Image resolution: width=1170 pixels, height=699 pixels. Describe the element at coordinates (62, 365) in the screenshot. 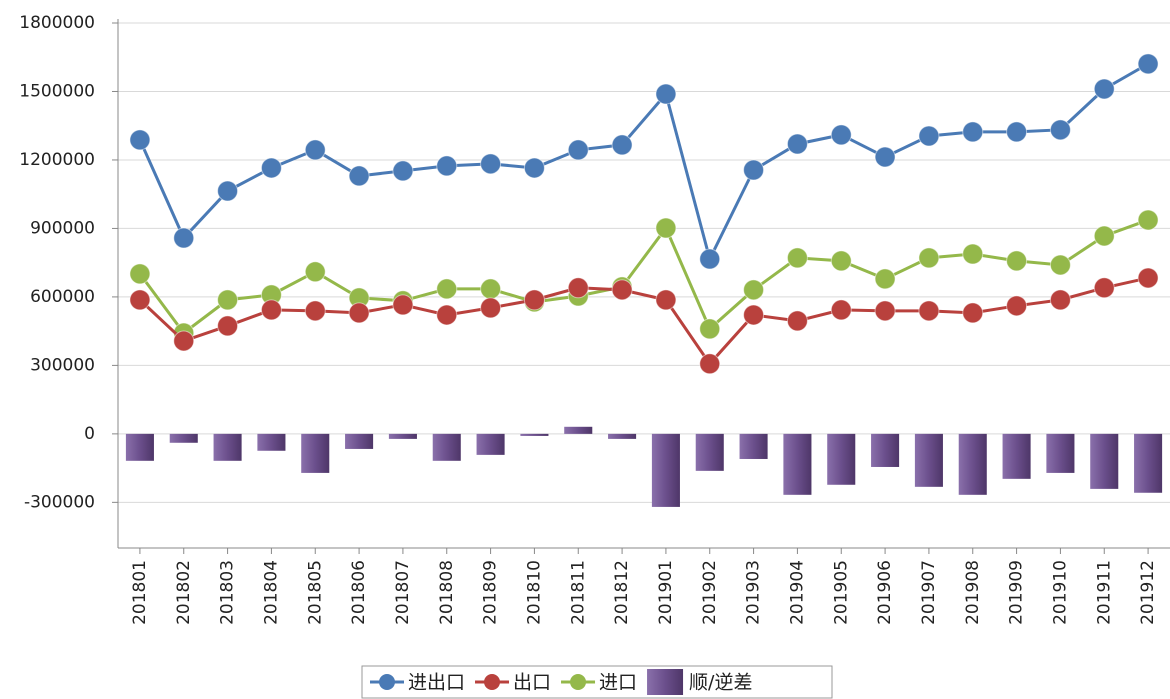

I see `y-tick-label: 300000` at that location.